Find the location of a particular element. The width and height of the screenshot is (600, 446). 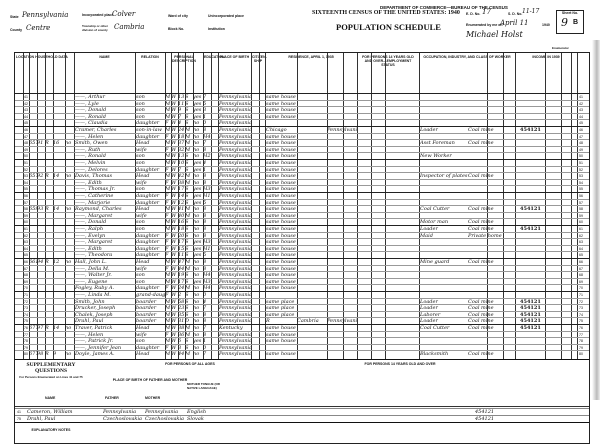

age-cell: 44 is located at coordinates (181, 268).